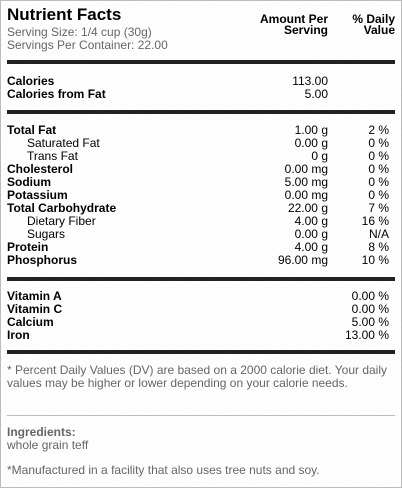 Image resolution: width=402 pixels, height=488 pixels. Describe the element at coordinates (302, 260) in the screenshot. I see `nutrient-amount: 96.00 mg` at that location.